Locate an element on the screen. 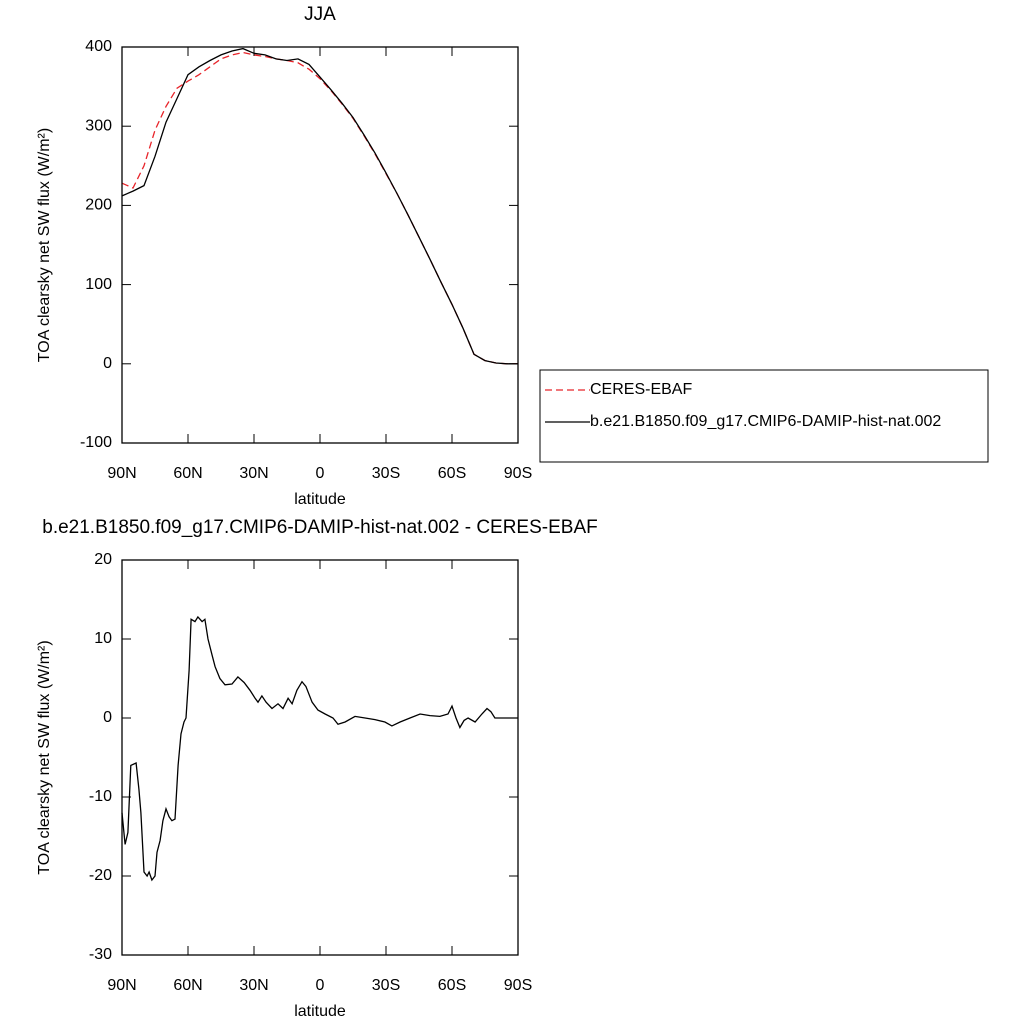 The image size is (1024, 1024). y-tick-label: -100 is located at coordinates (96, 442).